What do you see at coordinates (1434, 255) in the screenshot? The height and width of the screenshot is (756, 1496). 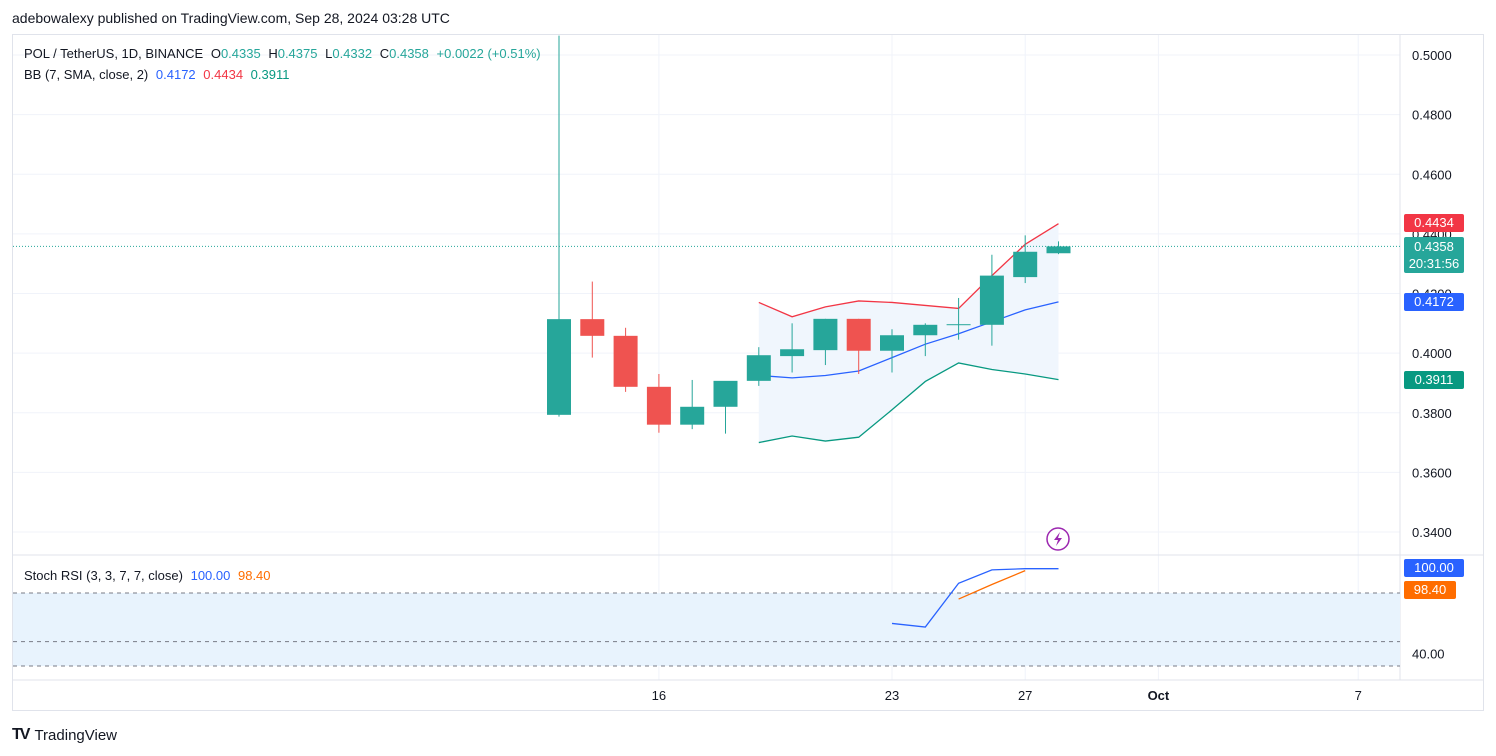 I see `last-price-tag: 0.4358 20:31:56` at bounding box center [1434, 255].